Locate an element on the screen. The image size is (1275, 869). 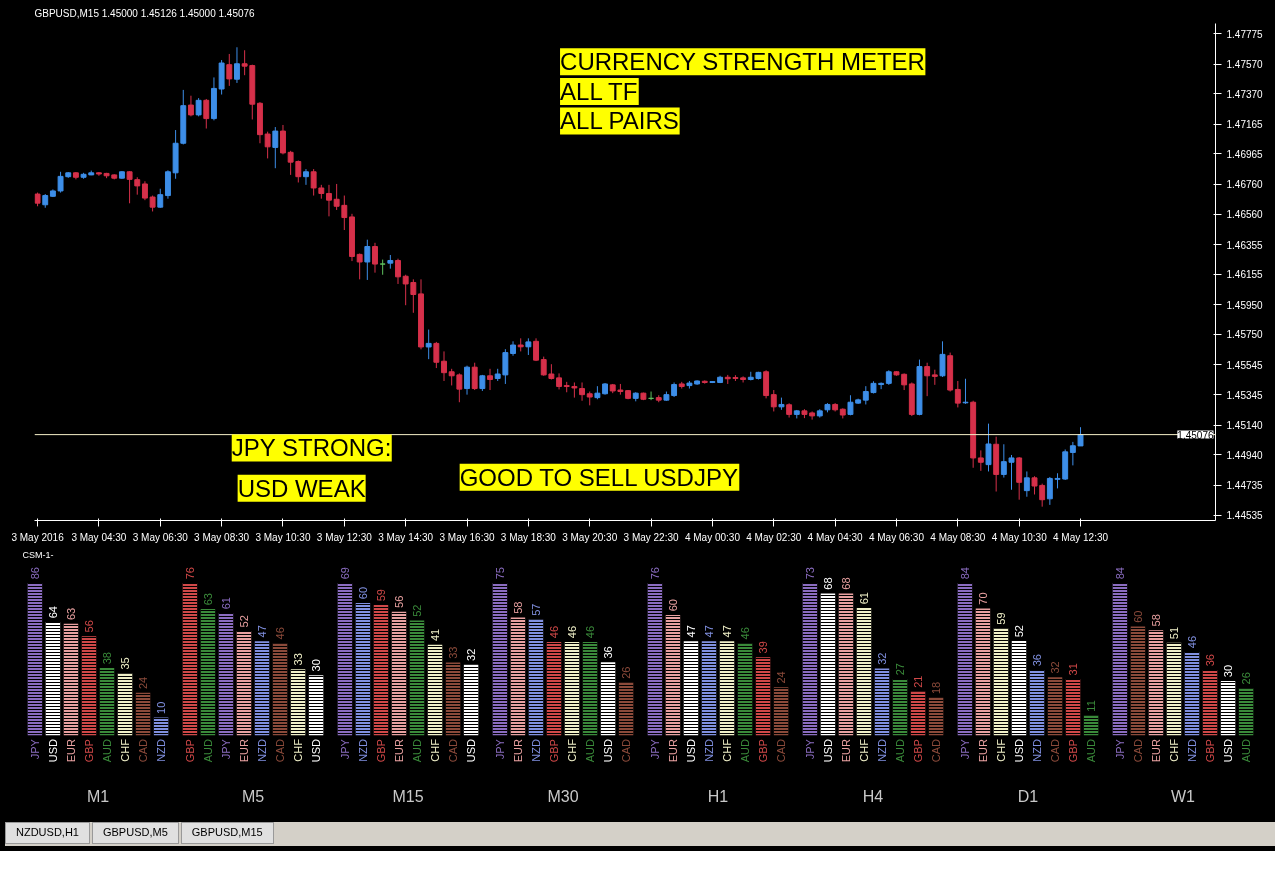
data-label: 56 is located at coordinates (88, 626).